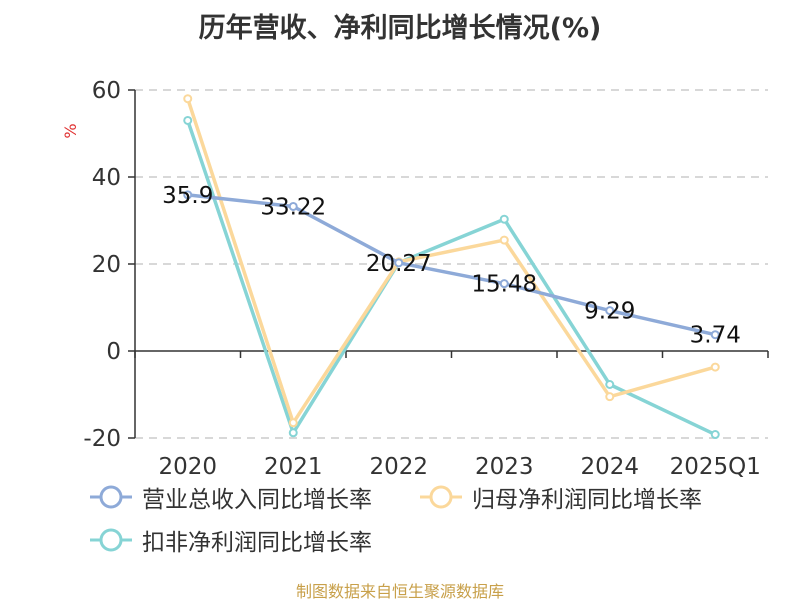 The height and width of the screenshot is (602, 800). I want to click on legend-item-revenue: 营业总收入同比增长率, so click(230, 497).